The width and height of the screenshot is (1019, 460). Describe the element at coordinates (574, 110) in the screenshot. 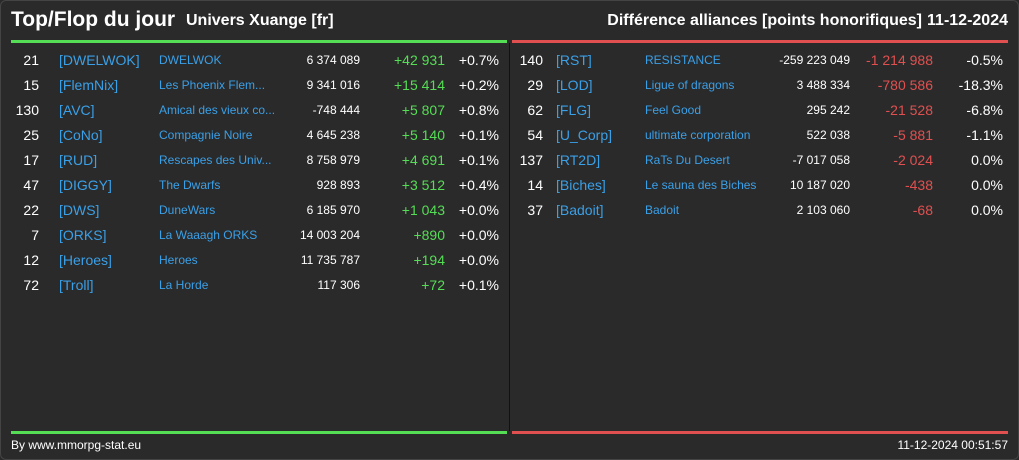

I see `alliance-tag-link: [FLG]` at that location.